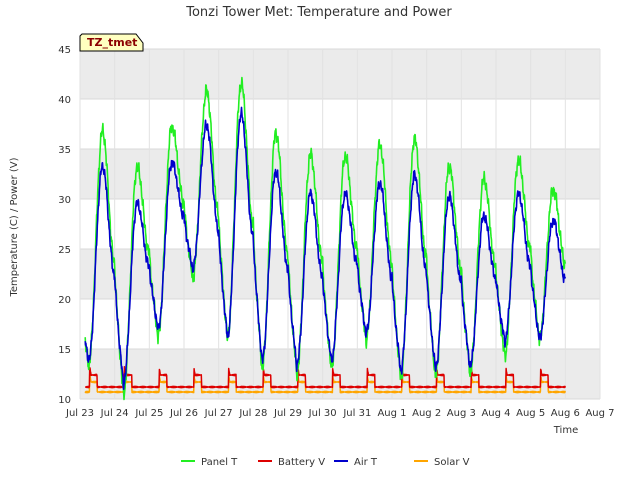 The width and height of the screenshot is (640, 480). I want to click on x-tick-label: Jul 31, so click(356, 413).